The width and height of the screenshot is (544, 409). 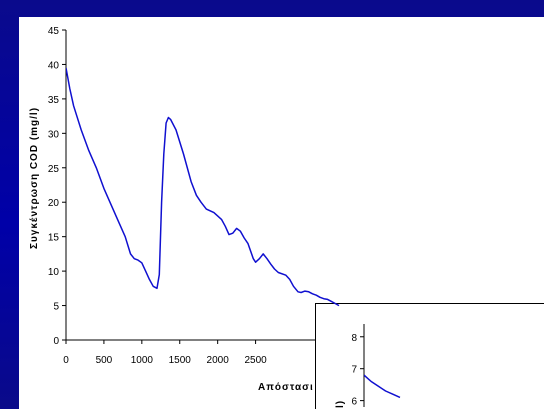 What do you see at coordinates (54, 65) in the screenshot?
I see `main-y-tick-label: 40` at bounding box center [54, 65].